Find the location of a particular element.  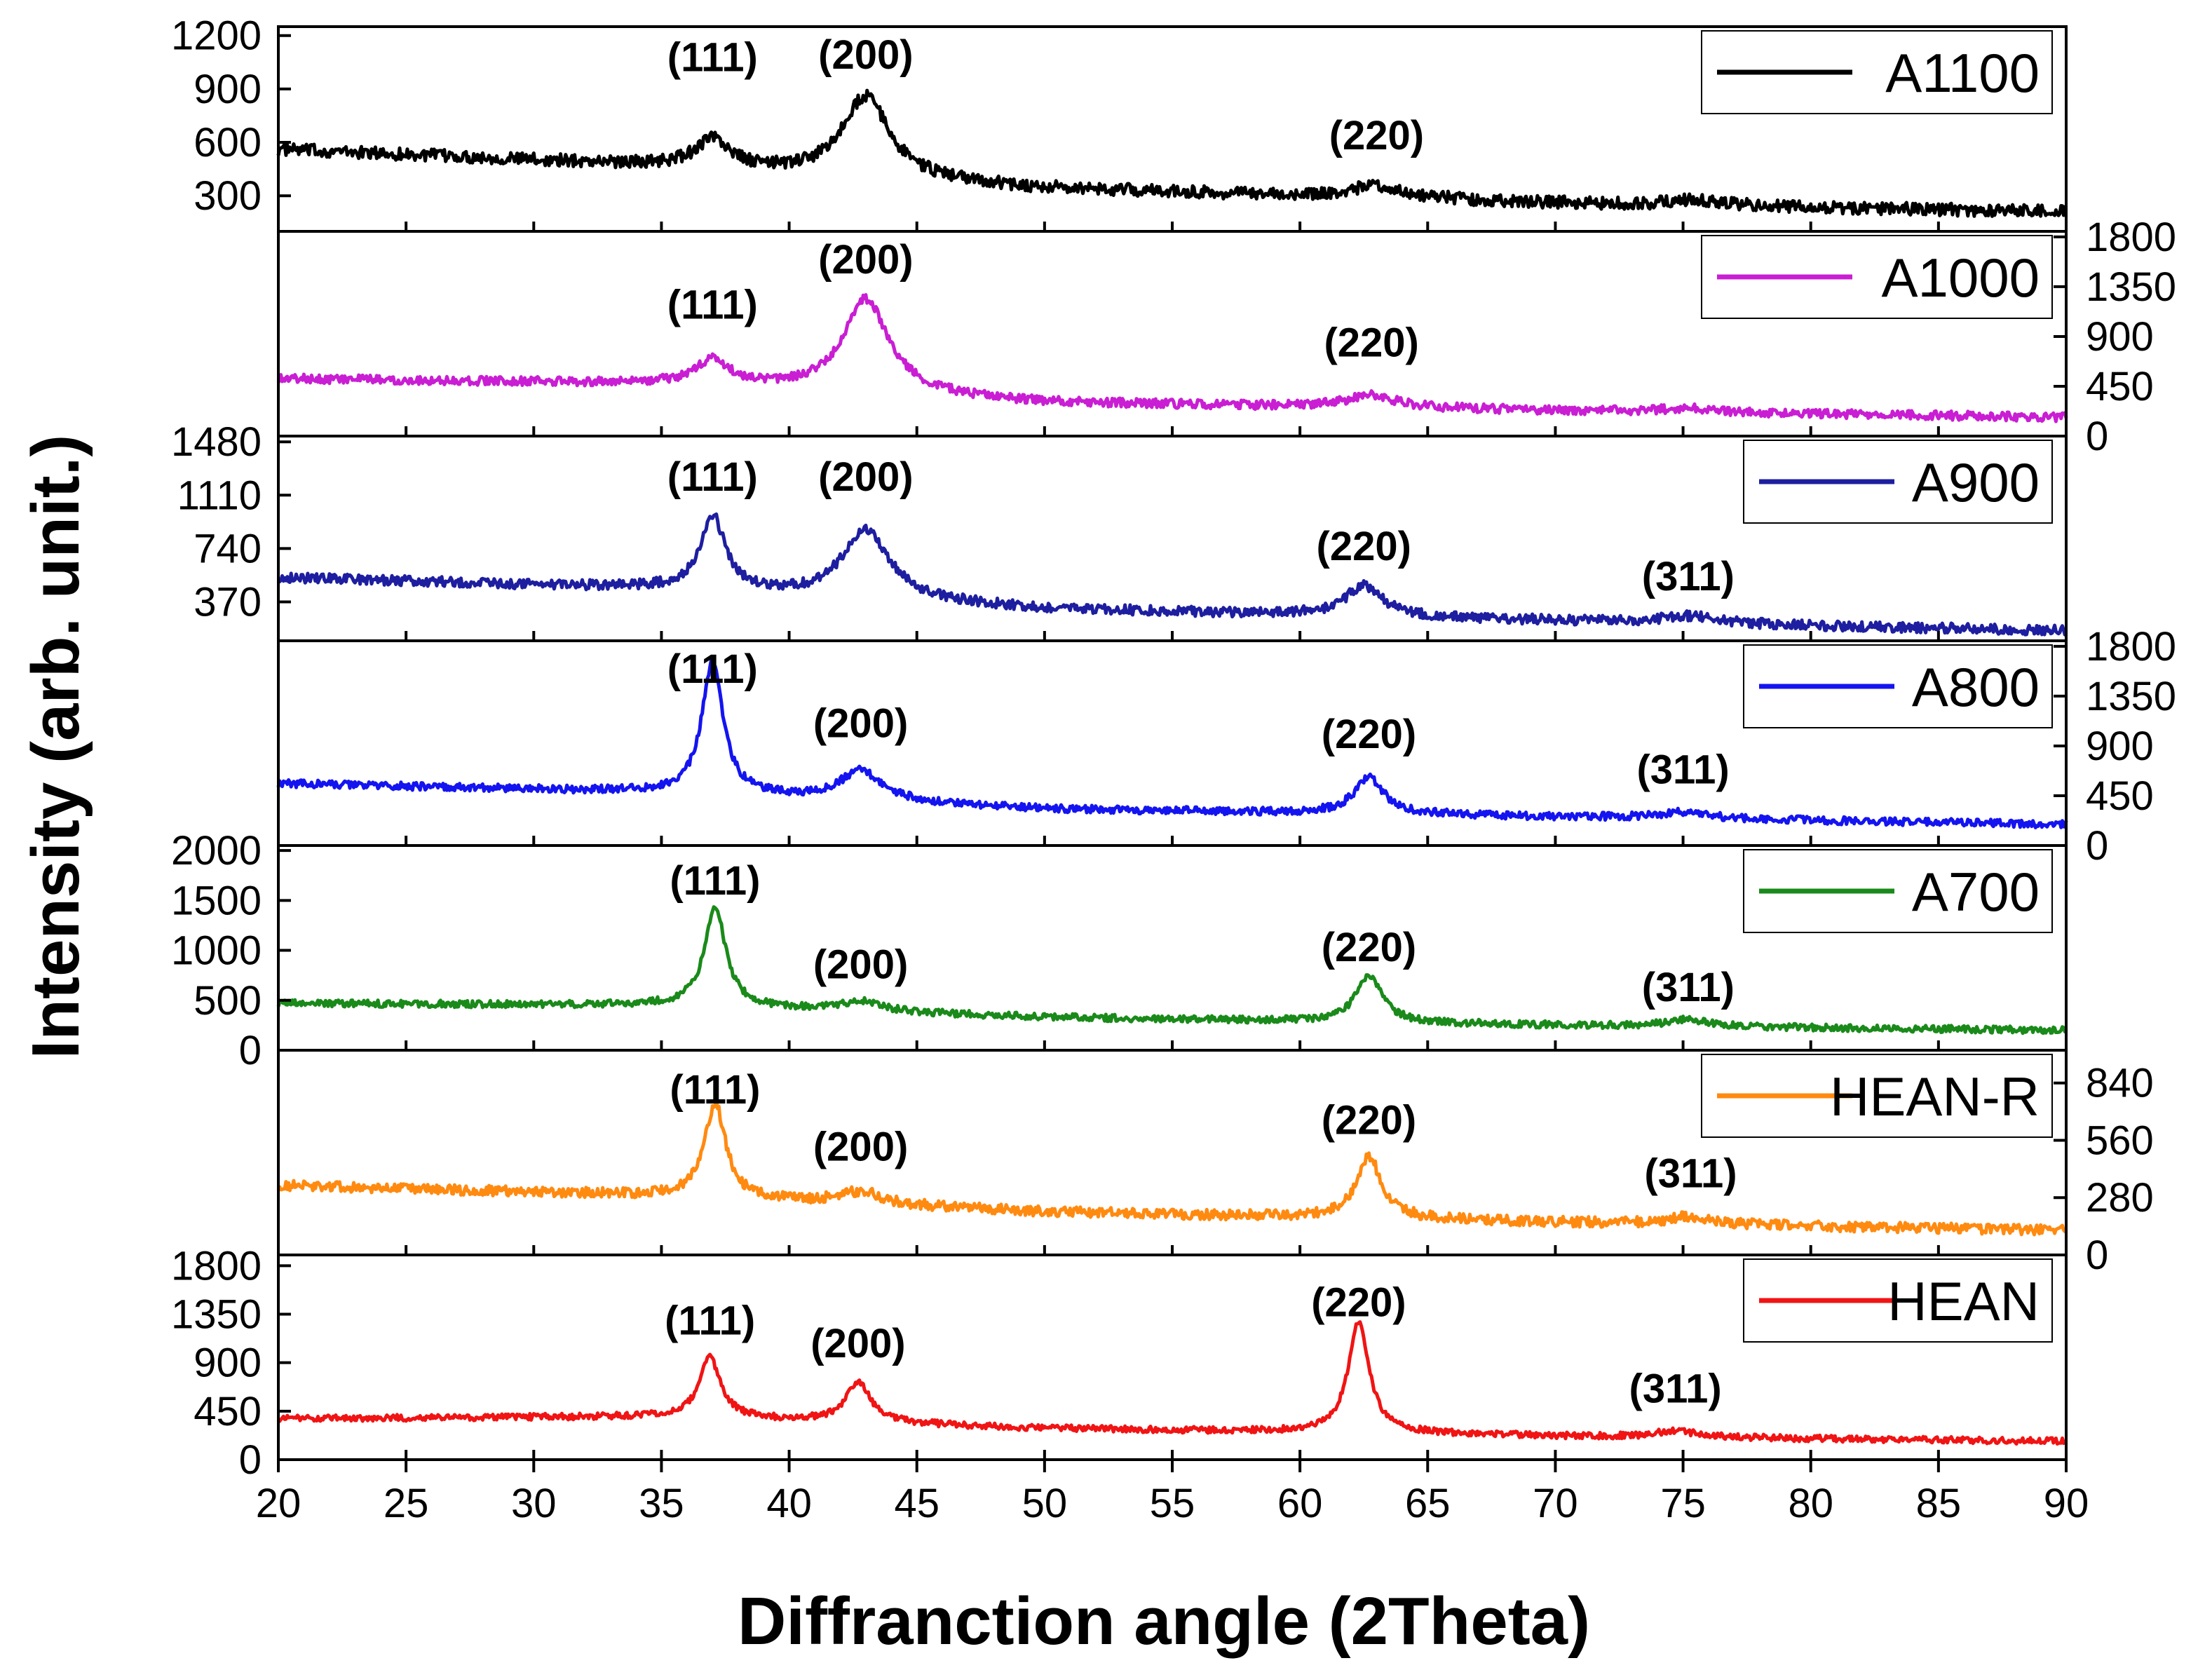

y-tick-label: 370 is located at coordinates (228, 602).